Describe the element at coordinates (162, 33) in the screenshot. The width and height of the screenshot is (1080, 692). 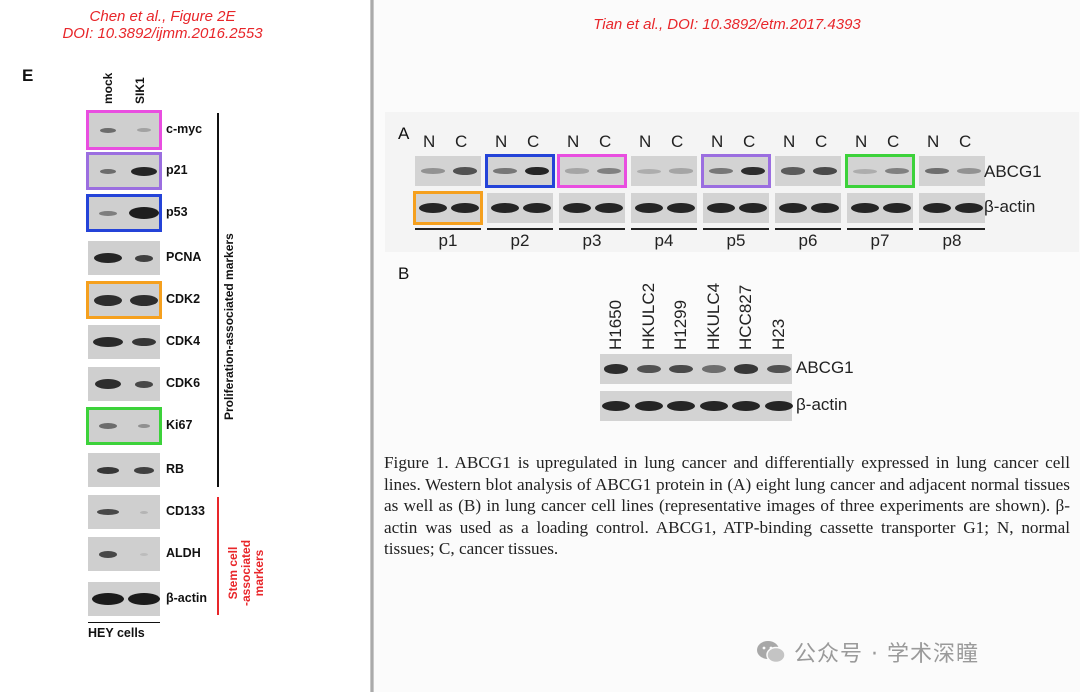
I see `left-source-line2: DOI: 10.3892/ijmm.2016.2553` at that location.